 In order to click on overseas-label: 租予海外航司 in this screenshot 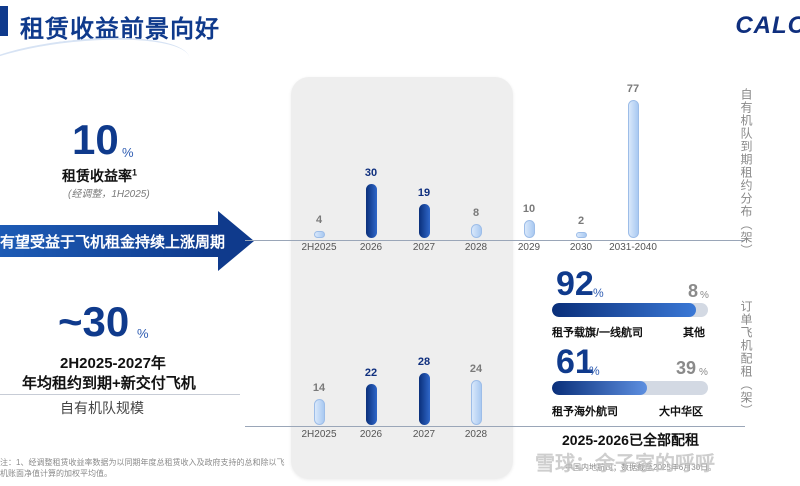, I will do `click(585, 412)`.